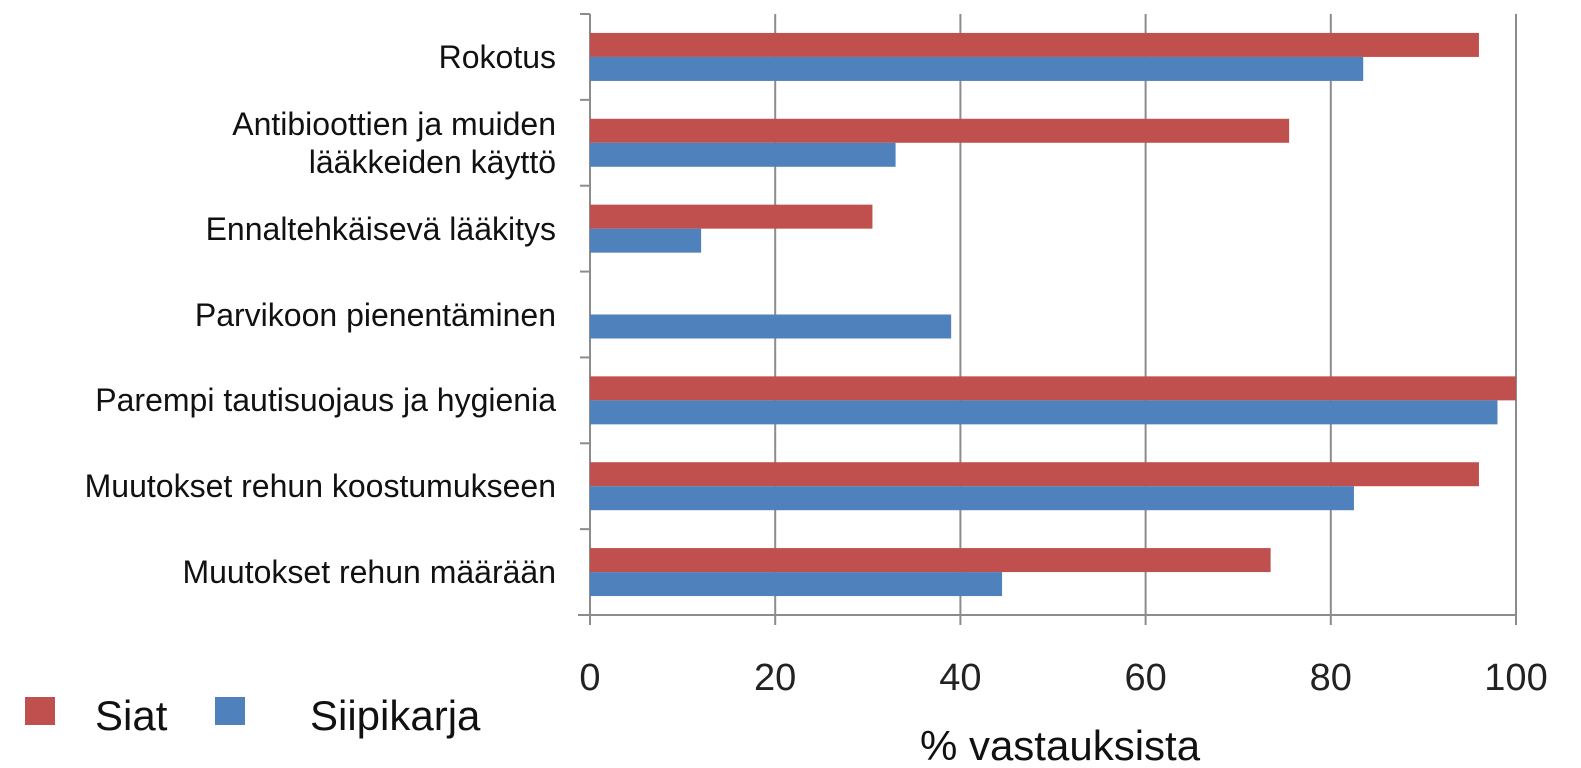 Image resolution: width=1581 pixels, height=768 pixels. Describe the element at coordinates (320, 486) in the screenshot. I see `y-tick-label: Muutokset rehun koostumukseen` at that location.